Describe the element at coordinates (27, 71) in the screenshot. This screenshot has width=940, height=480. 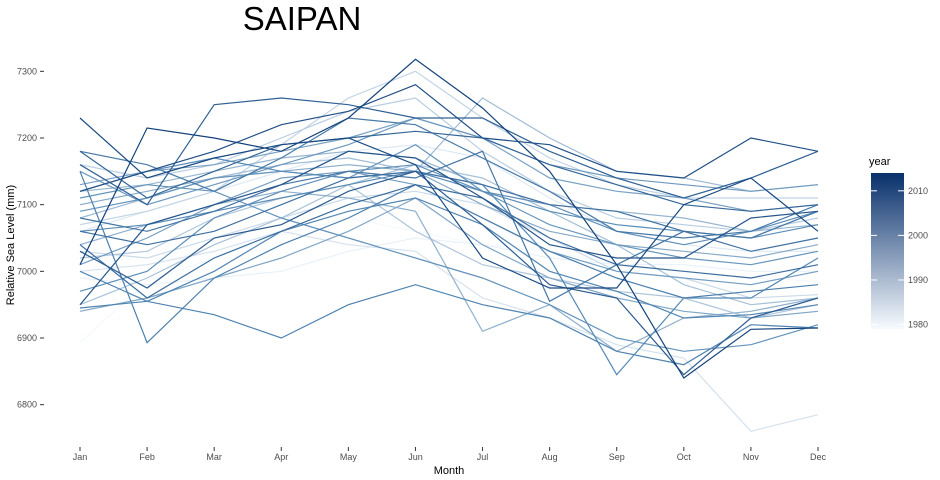
I see `y-tick-label: 7300` at that location.